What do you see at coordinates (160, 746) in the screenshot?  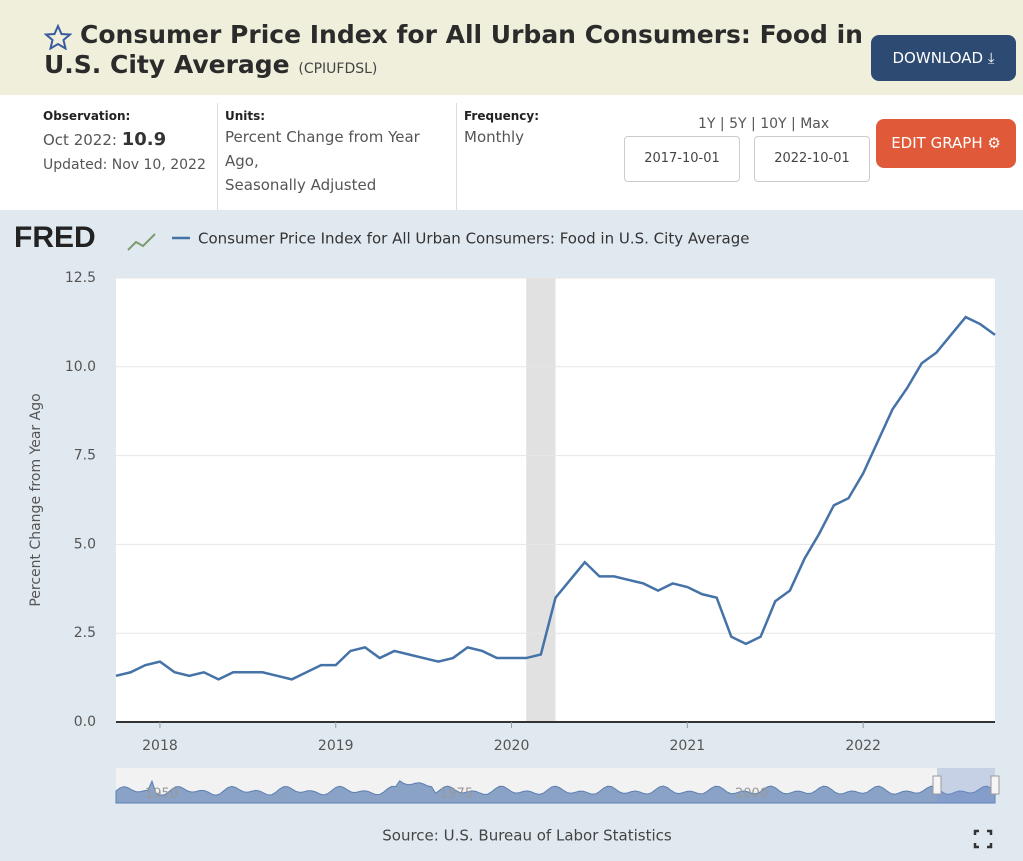 I see `x-tick-label: 2018` at bounding box center [160, 746].